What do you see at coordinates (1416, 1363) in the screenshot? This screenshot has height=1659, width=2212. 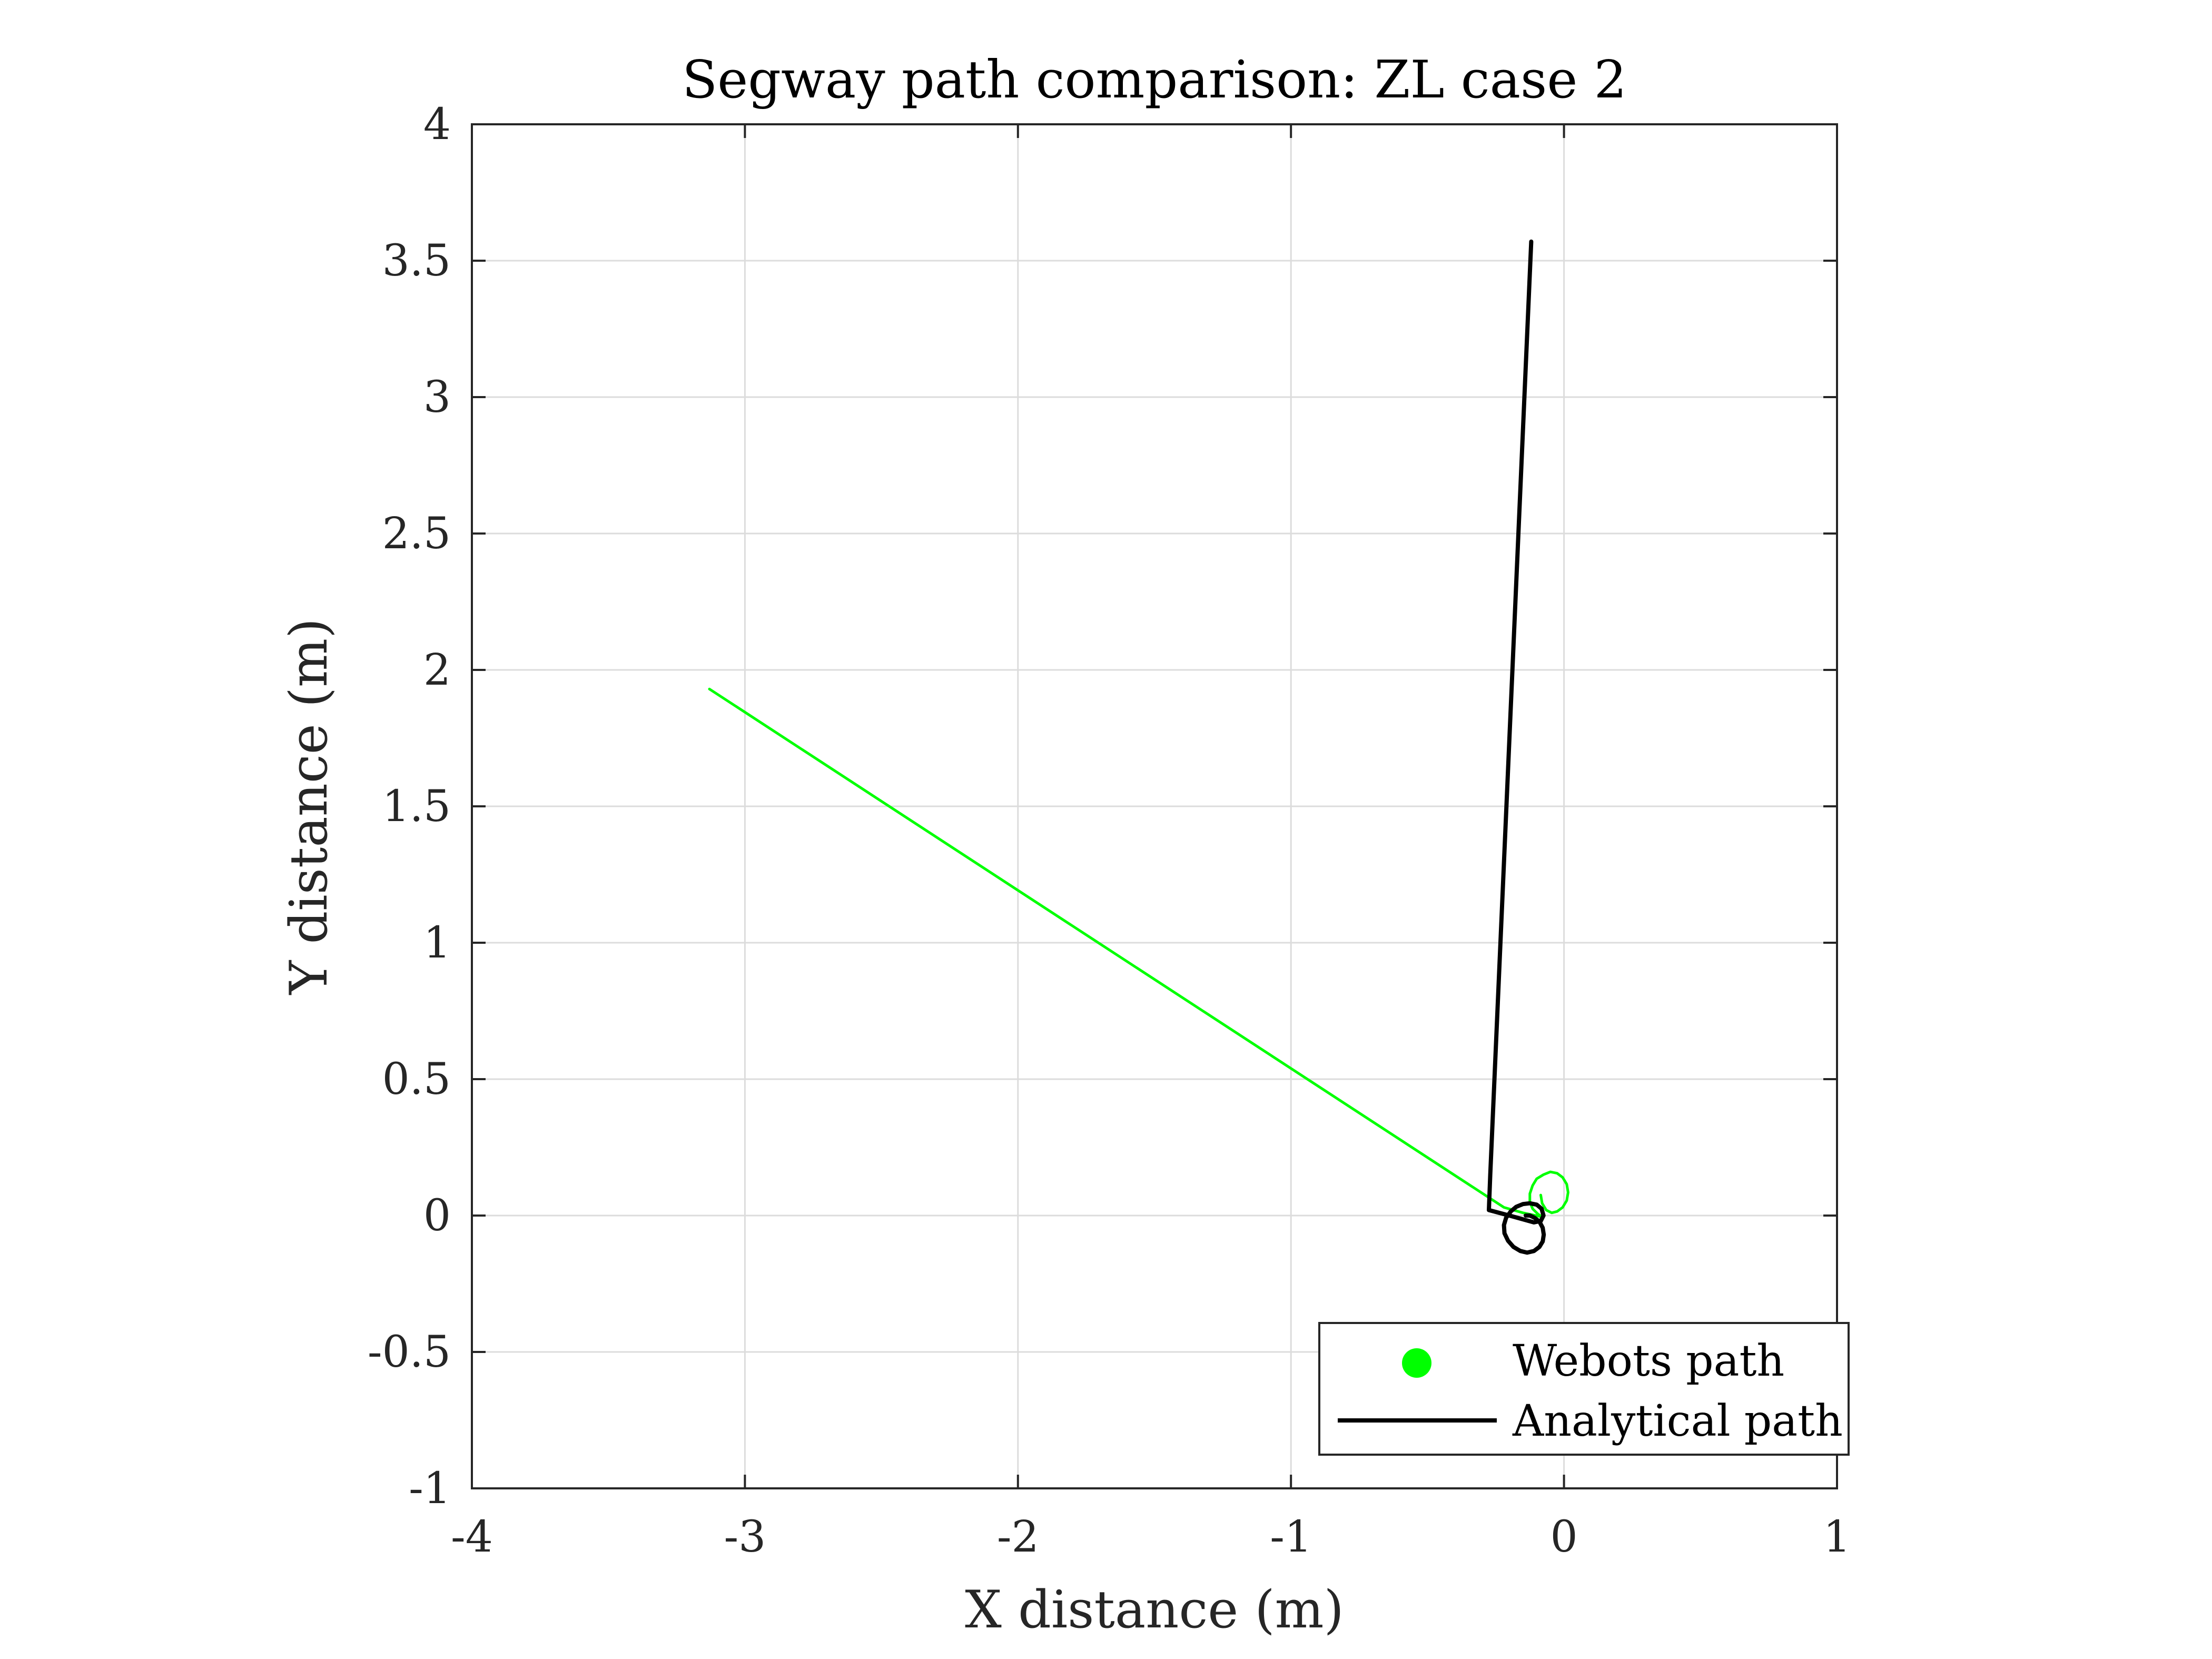 I see `legend-webots-marker` at bounding box center [1416, 1363].